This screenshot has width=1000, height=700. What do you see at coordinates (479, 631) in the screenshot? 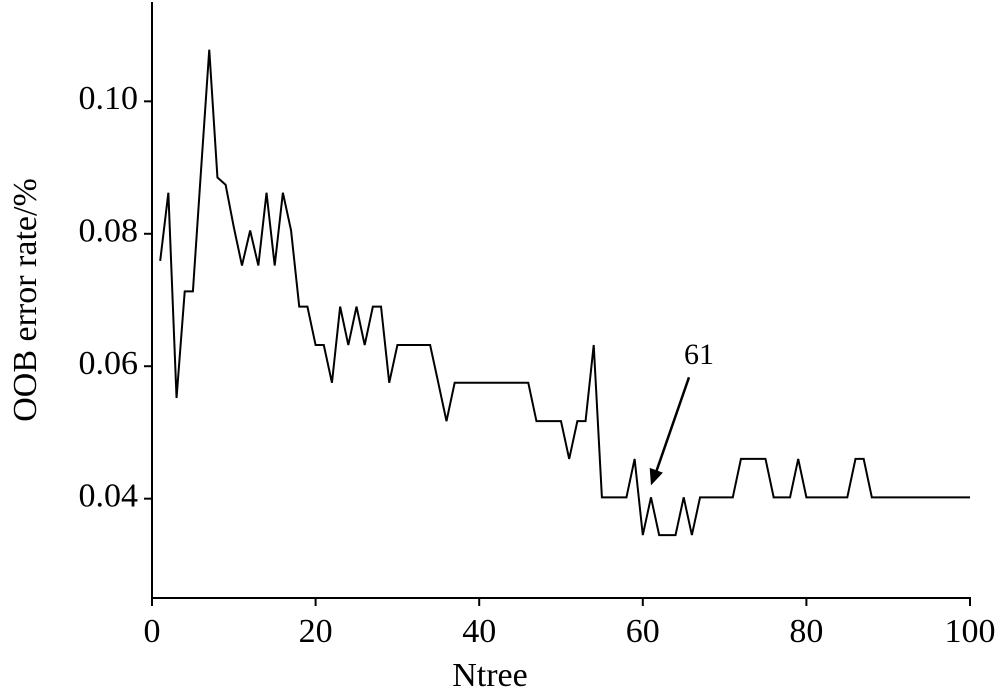
I see `x-tick-label: 40` at bounding box center [479, 631].